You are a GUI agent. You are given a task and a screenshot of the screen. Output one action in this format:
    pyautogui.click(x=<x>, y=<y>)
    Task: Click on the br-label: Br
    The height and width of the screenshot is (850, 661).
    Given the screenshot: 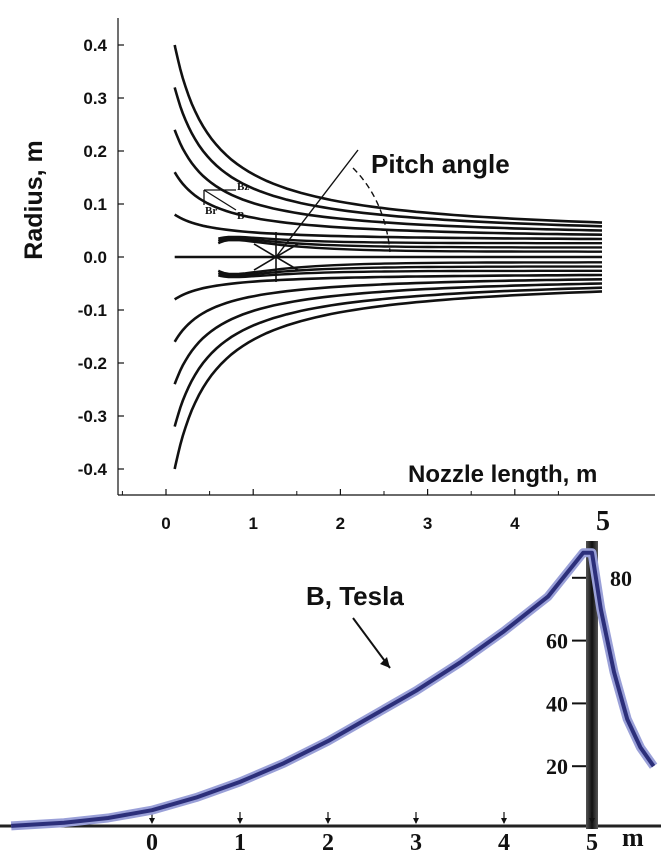 What is the action you would take?
    pyautogui.click(x=211, y=211)
    